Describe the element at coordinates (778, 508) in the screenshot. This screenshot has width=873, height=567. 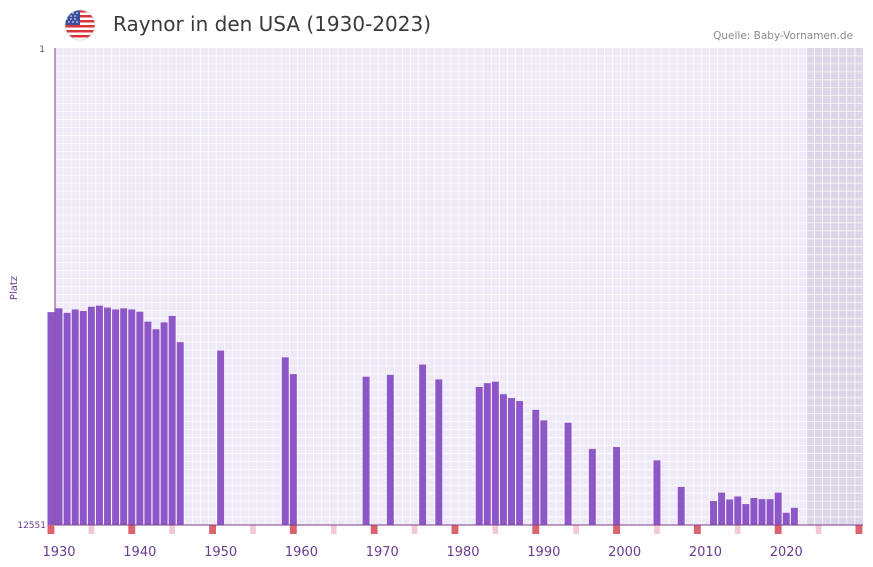
I see `bar-2019` at that location.